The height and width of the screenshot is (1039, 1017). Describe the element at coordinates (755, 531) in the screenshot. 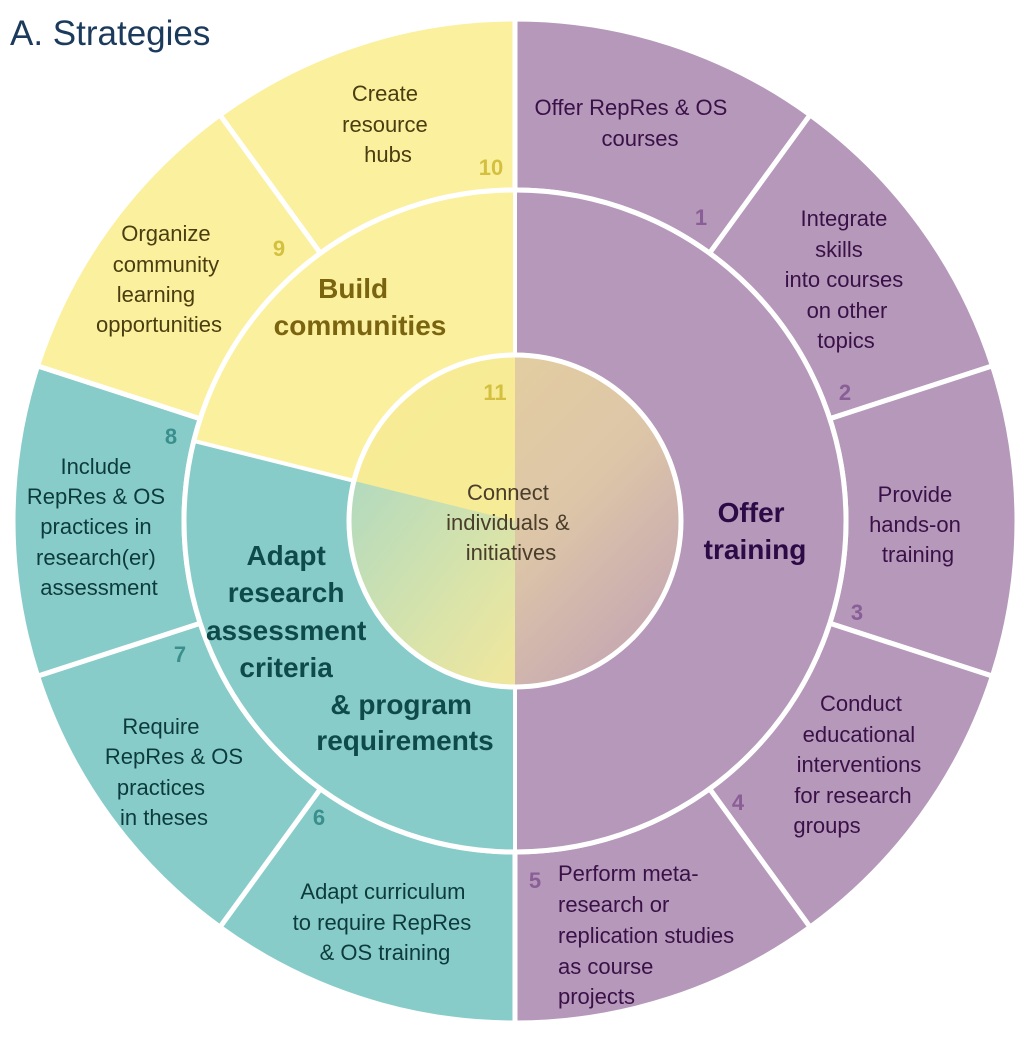

I see `category-offer-training: Offer training` at that location.